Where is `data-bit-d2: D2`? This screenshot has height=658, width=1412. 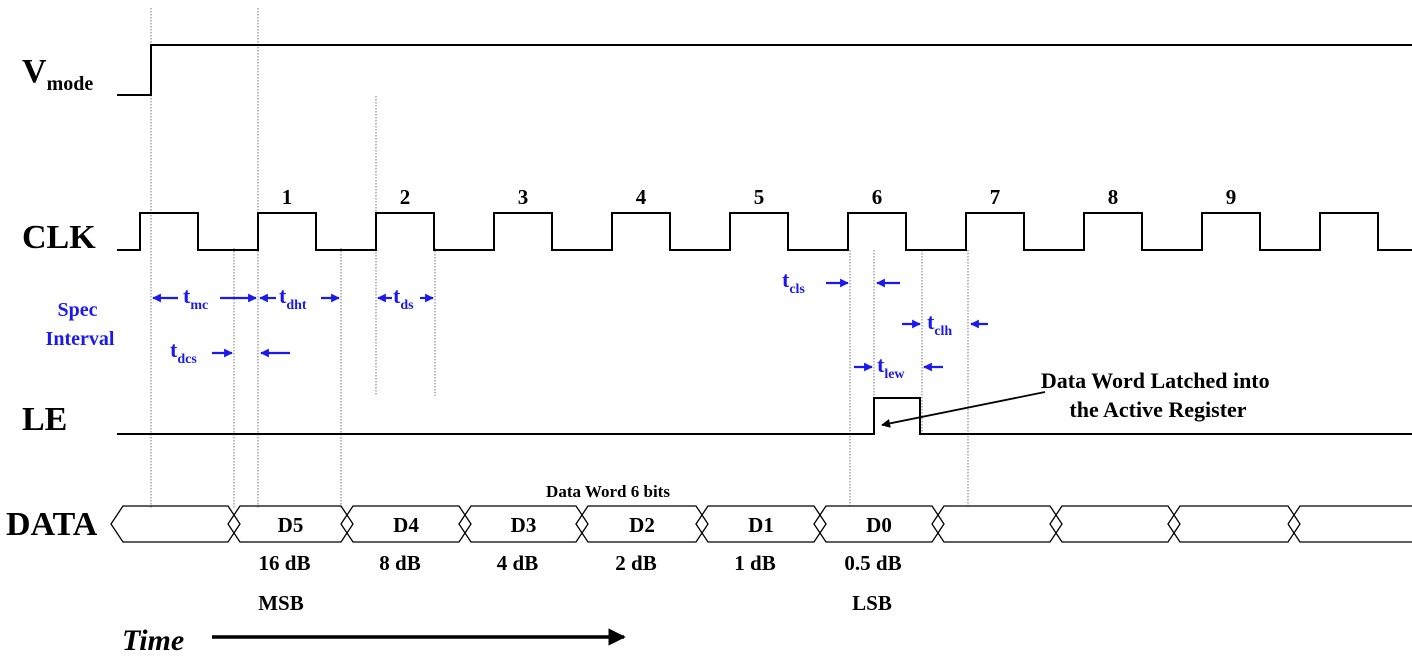 data-bit-d2: D2 is located at coordinates (642, 525).